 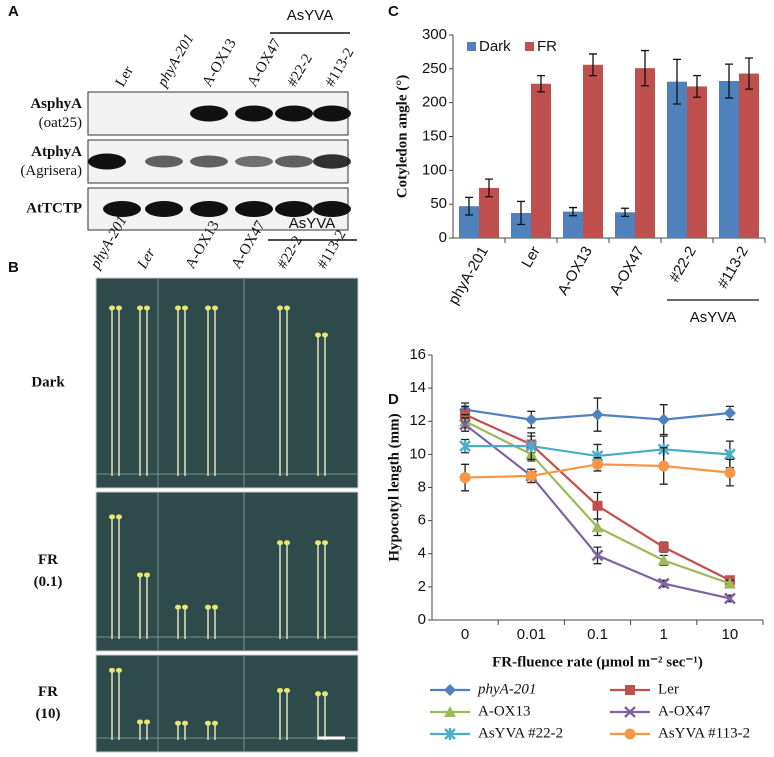 What do you see at coordinates (465, 634) in the screenshot?
I see `x-tick-label: 0` at bounding box center [465, 634].